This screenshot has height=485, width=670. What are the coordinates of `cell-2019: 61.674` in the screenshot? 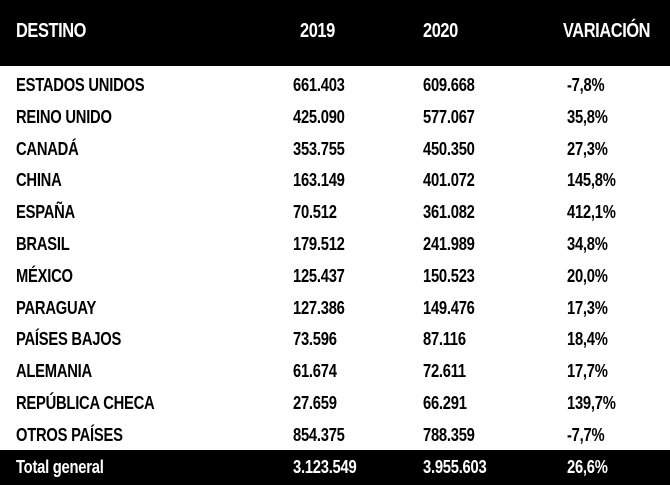 It's located at (315, 371).